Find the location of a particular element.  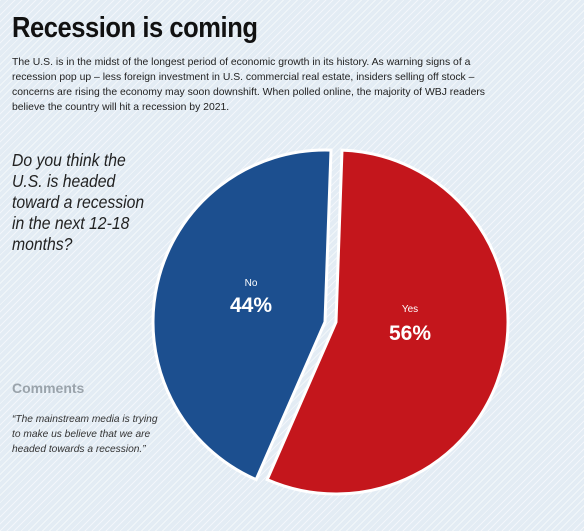

comments-heading: Comments is located at coordinates (48, 388).